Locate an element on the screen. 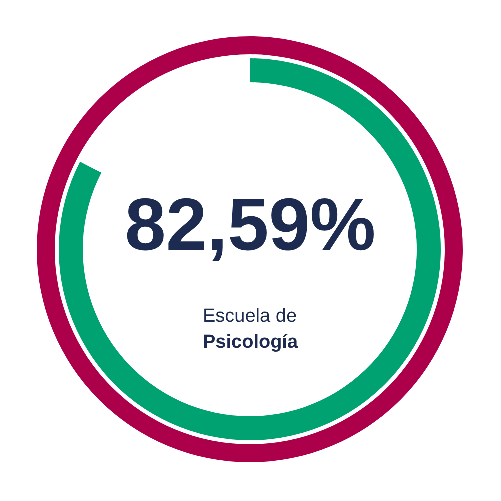  text: Escuela de is located at coordinates (250, 316).